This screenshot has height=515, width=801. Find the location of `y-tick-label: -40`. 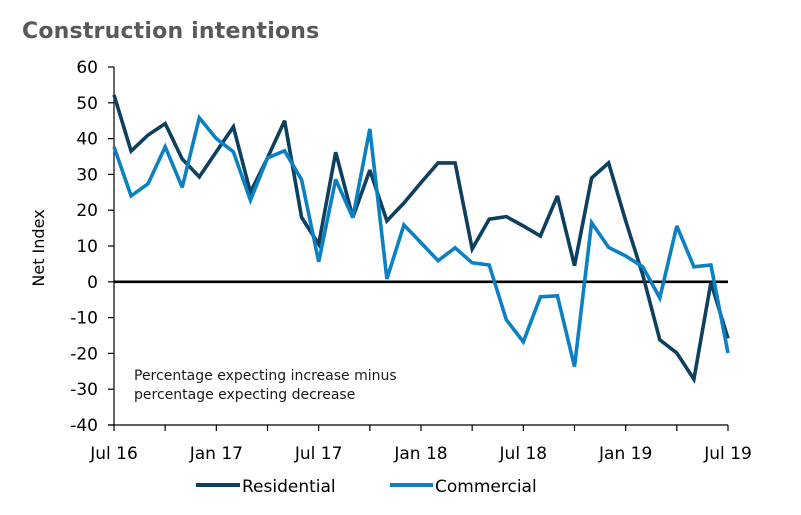

y-tick-label: -40 is located at coordinates (84, 426).